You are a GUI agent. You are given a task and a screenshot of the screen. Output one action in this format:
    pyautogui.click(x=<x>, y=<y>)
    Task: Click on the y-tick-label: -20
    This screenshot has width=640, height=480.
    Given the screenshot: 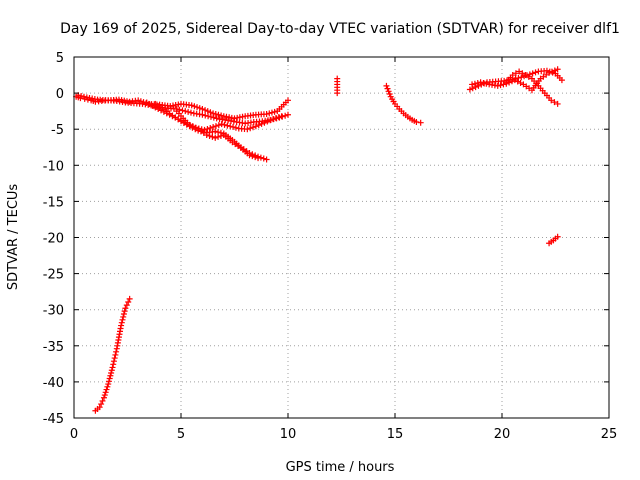 What is the action you would take?
    pyautogui.click(x=53, y=239)
    